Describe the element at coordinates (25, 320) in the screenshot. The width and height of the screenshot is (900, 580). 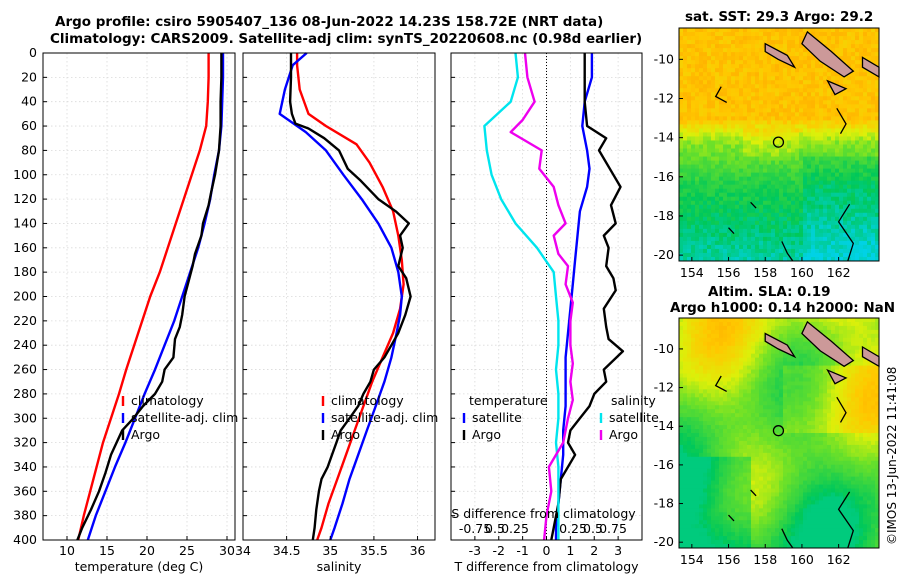
I see `y-tick-label: 220` at that location.